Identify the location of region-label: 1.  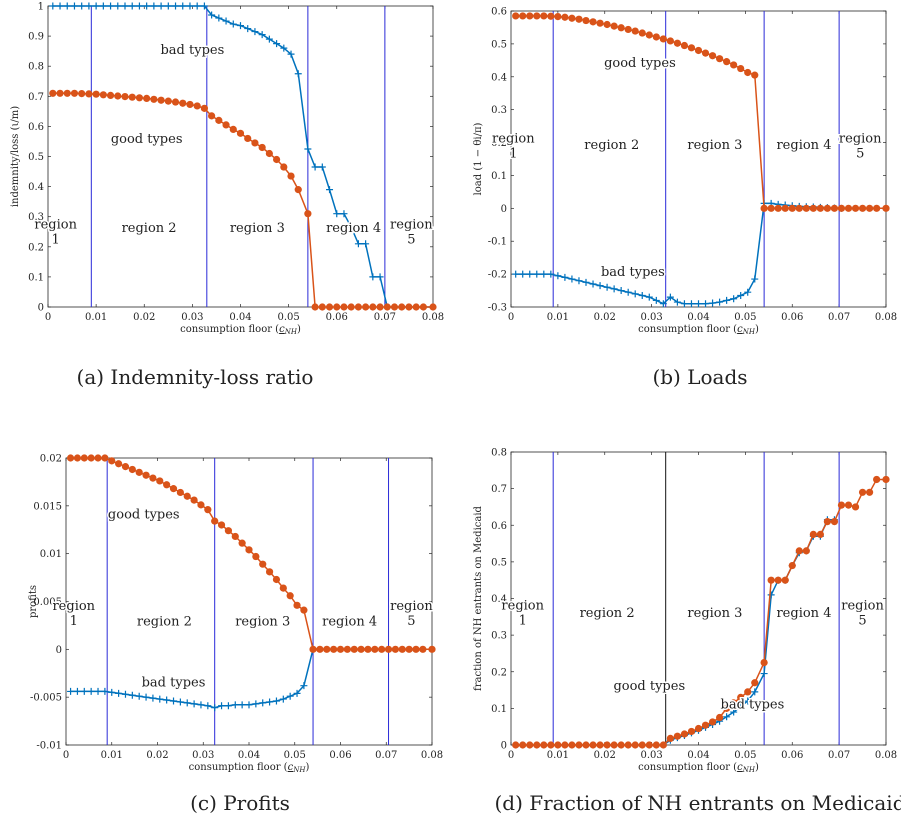
(56, 240).